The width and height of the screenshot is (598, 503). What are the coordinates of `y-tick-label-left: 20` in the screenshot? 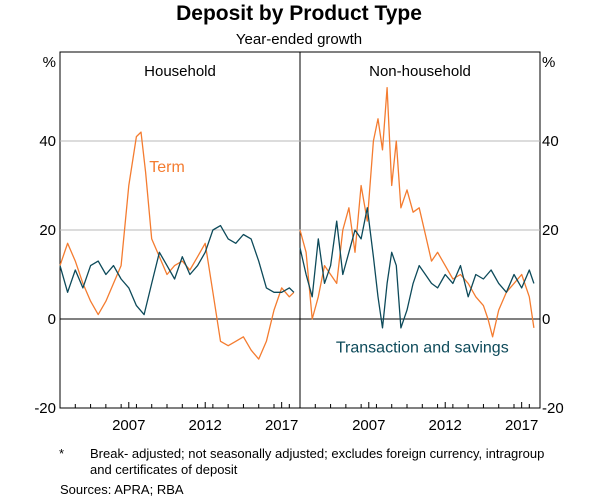 It's located at (47, 230).